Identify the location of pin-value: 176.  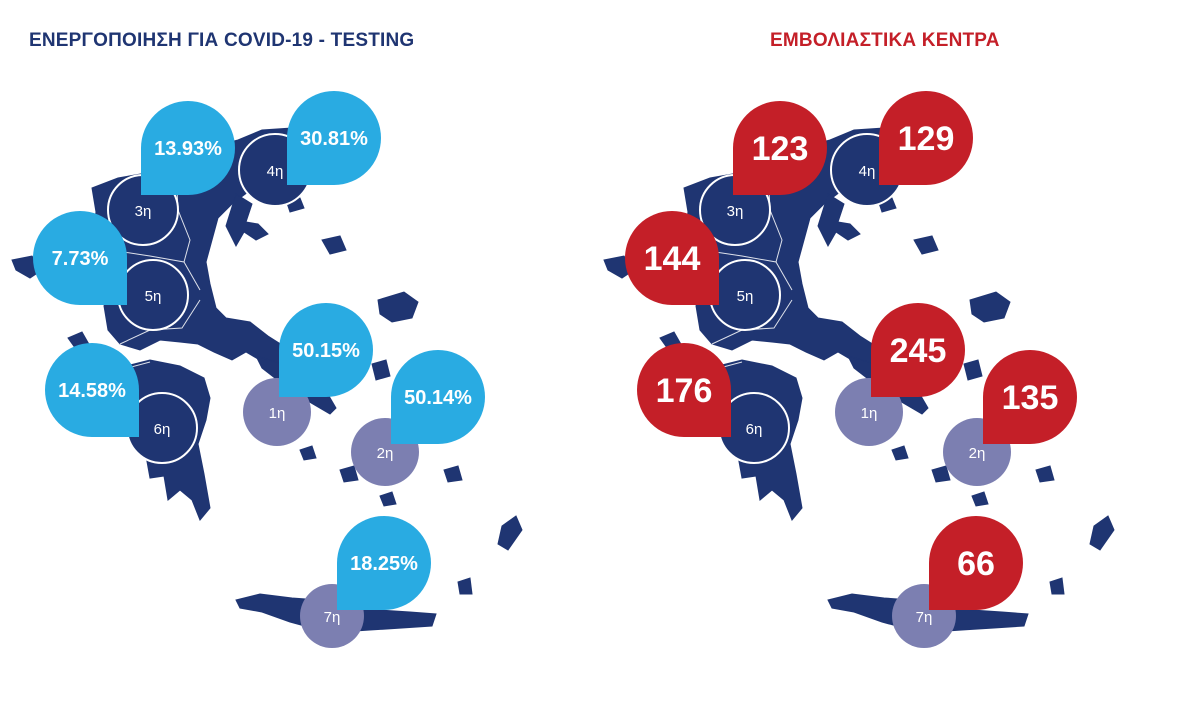
(684, 391).